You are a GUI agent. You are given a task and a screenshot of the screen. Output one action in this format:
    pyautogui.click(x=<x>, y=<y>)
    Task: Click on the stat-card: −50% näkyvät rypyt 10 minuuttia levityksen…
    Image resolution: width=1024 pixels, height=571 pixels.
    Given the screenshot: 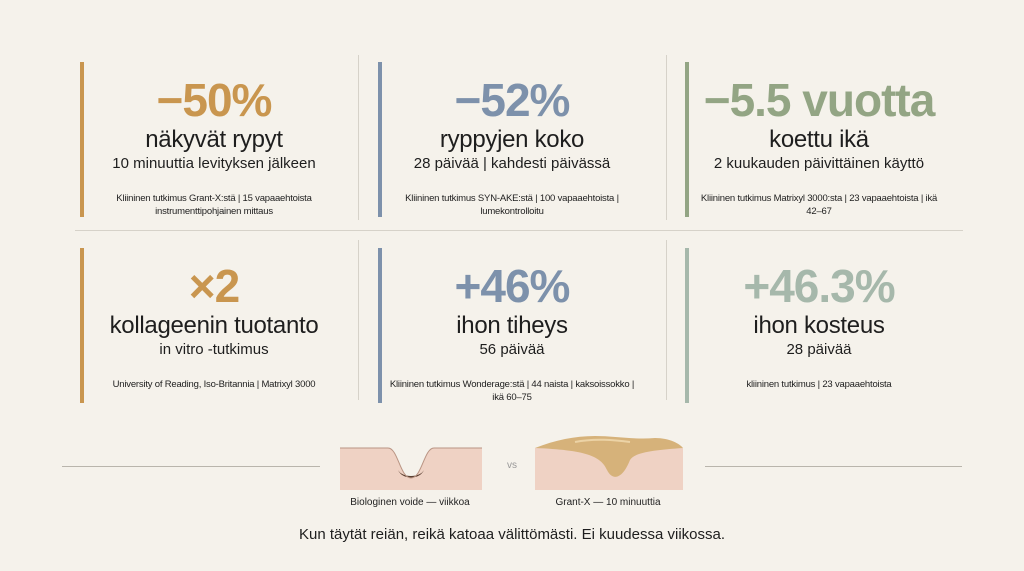 What is the action you would take?
    pyautogui.click(x=214, y=139)
    